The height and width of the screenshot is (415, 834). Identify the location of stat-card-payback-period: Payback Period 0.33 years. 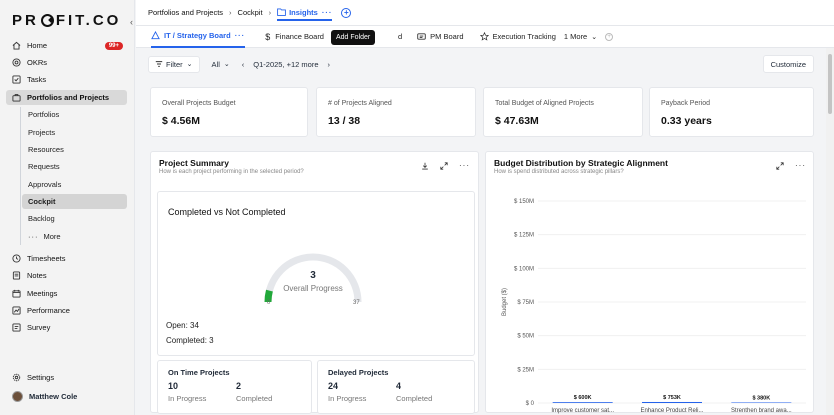
(731, 112).